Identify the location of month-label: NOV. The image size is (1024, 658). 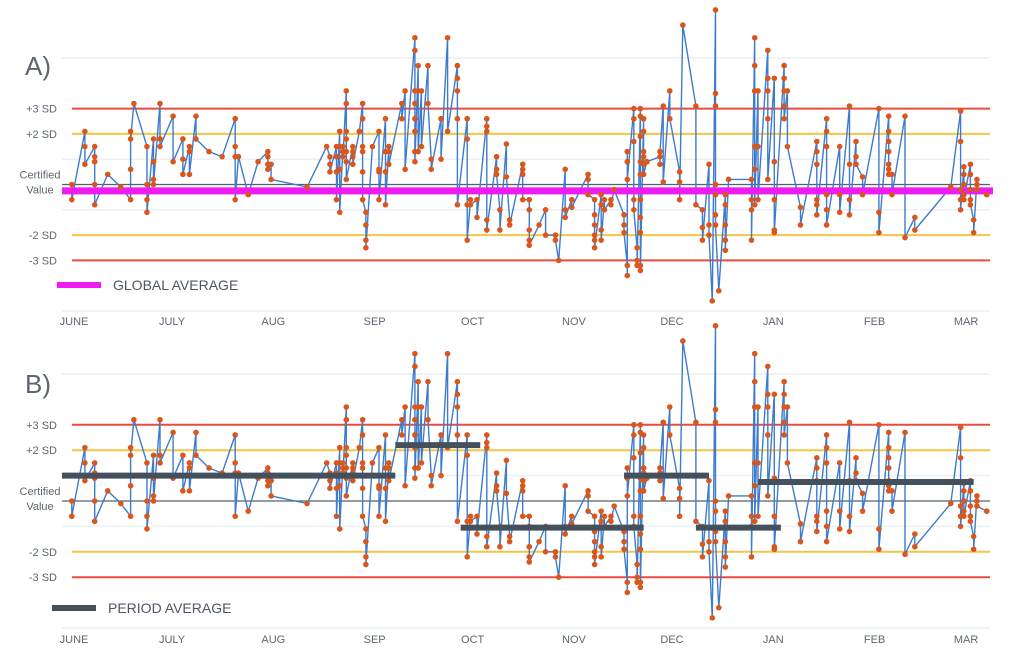
(574, 322).